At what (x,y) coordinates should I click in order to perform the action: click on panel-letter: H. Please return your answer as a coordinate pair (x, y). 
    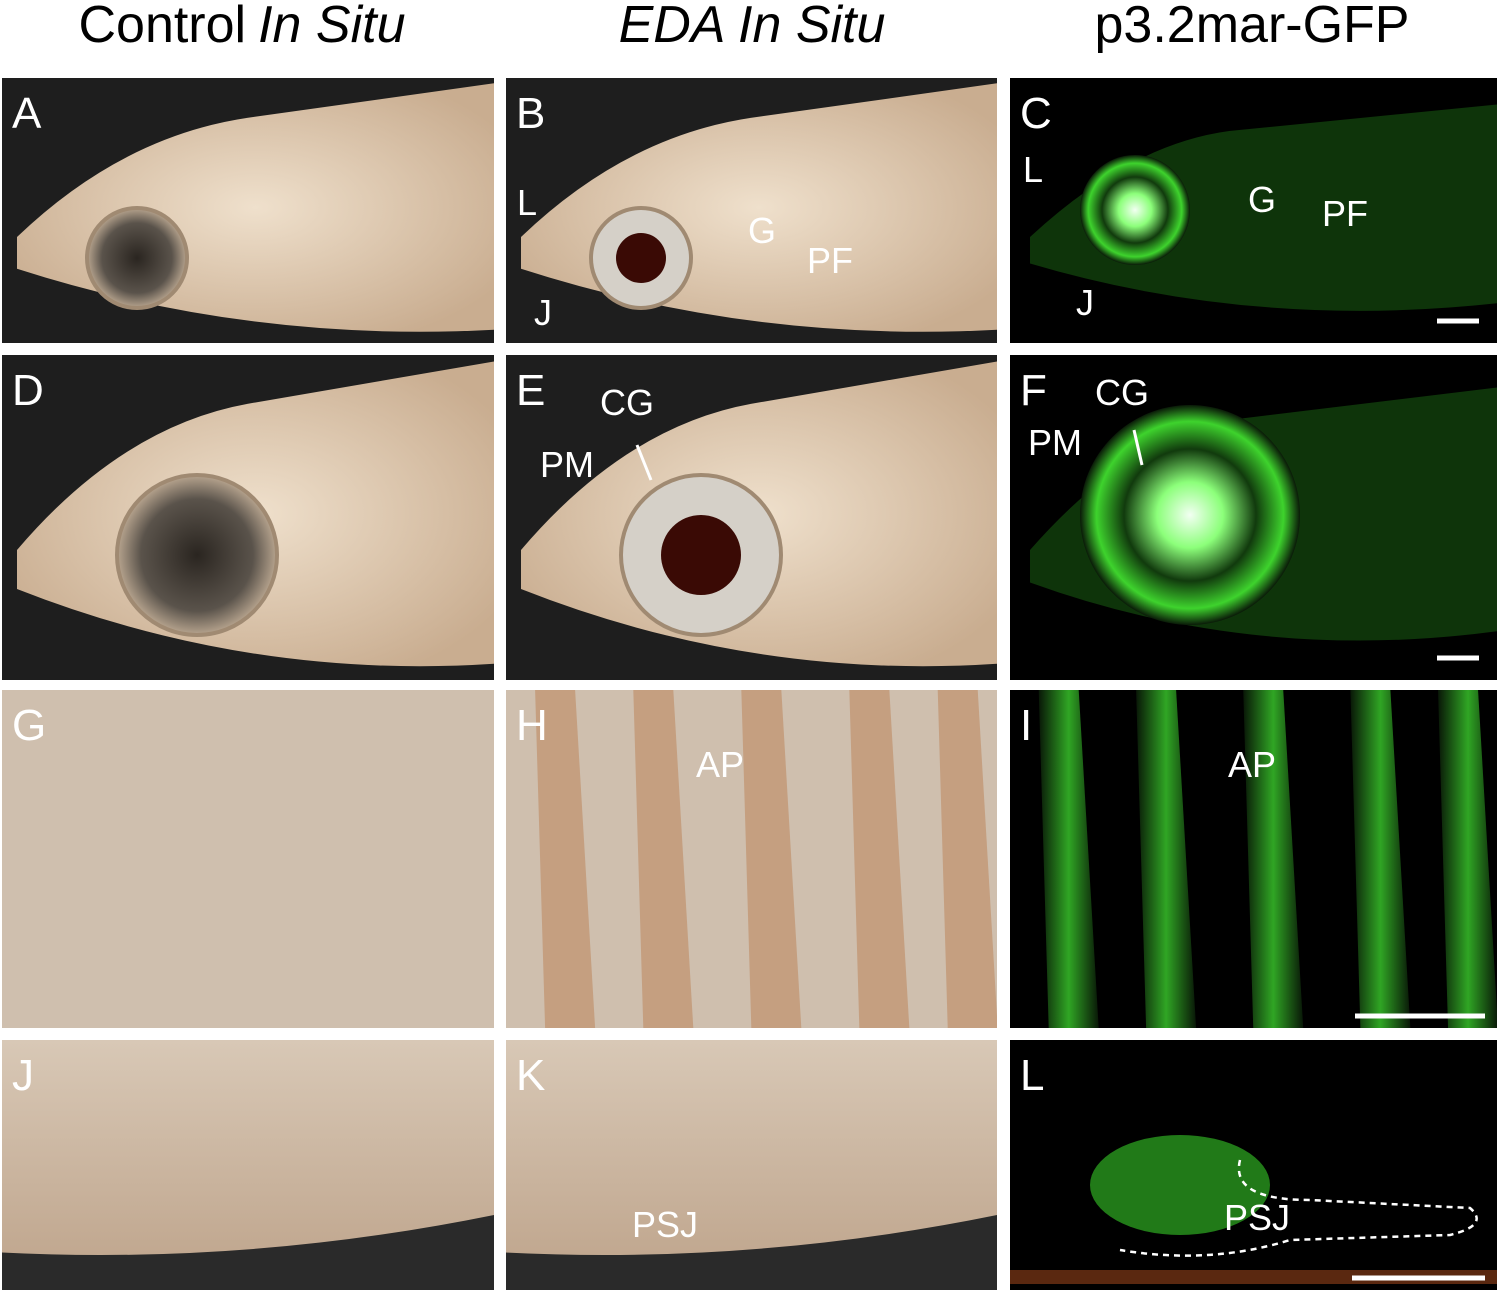
    Looking at the image, I should click on (532, 725).